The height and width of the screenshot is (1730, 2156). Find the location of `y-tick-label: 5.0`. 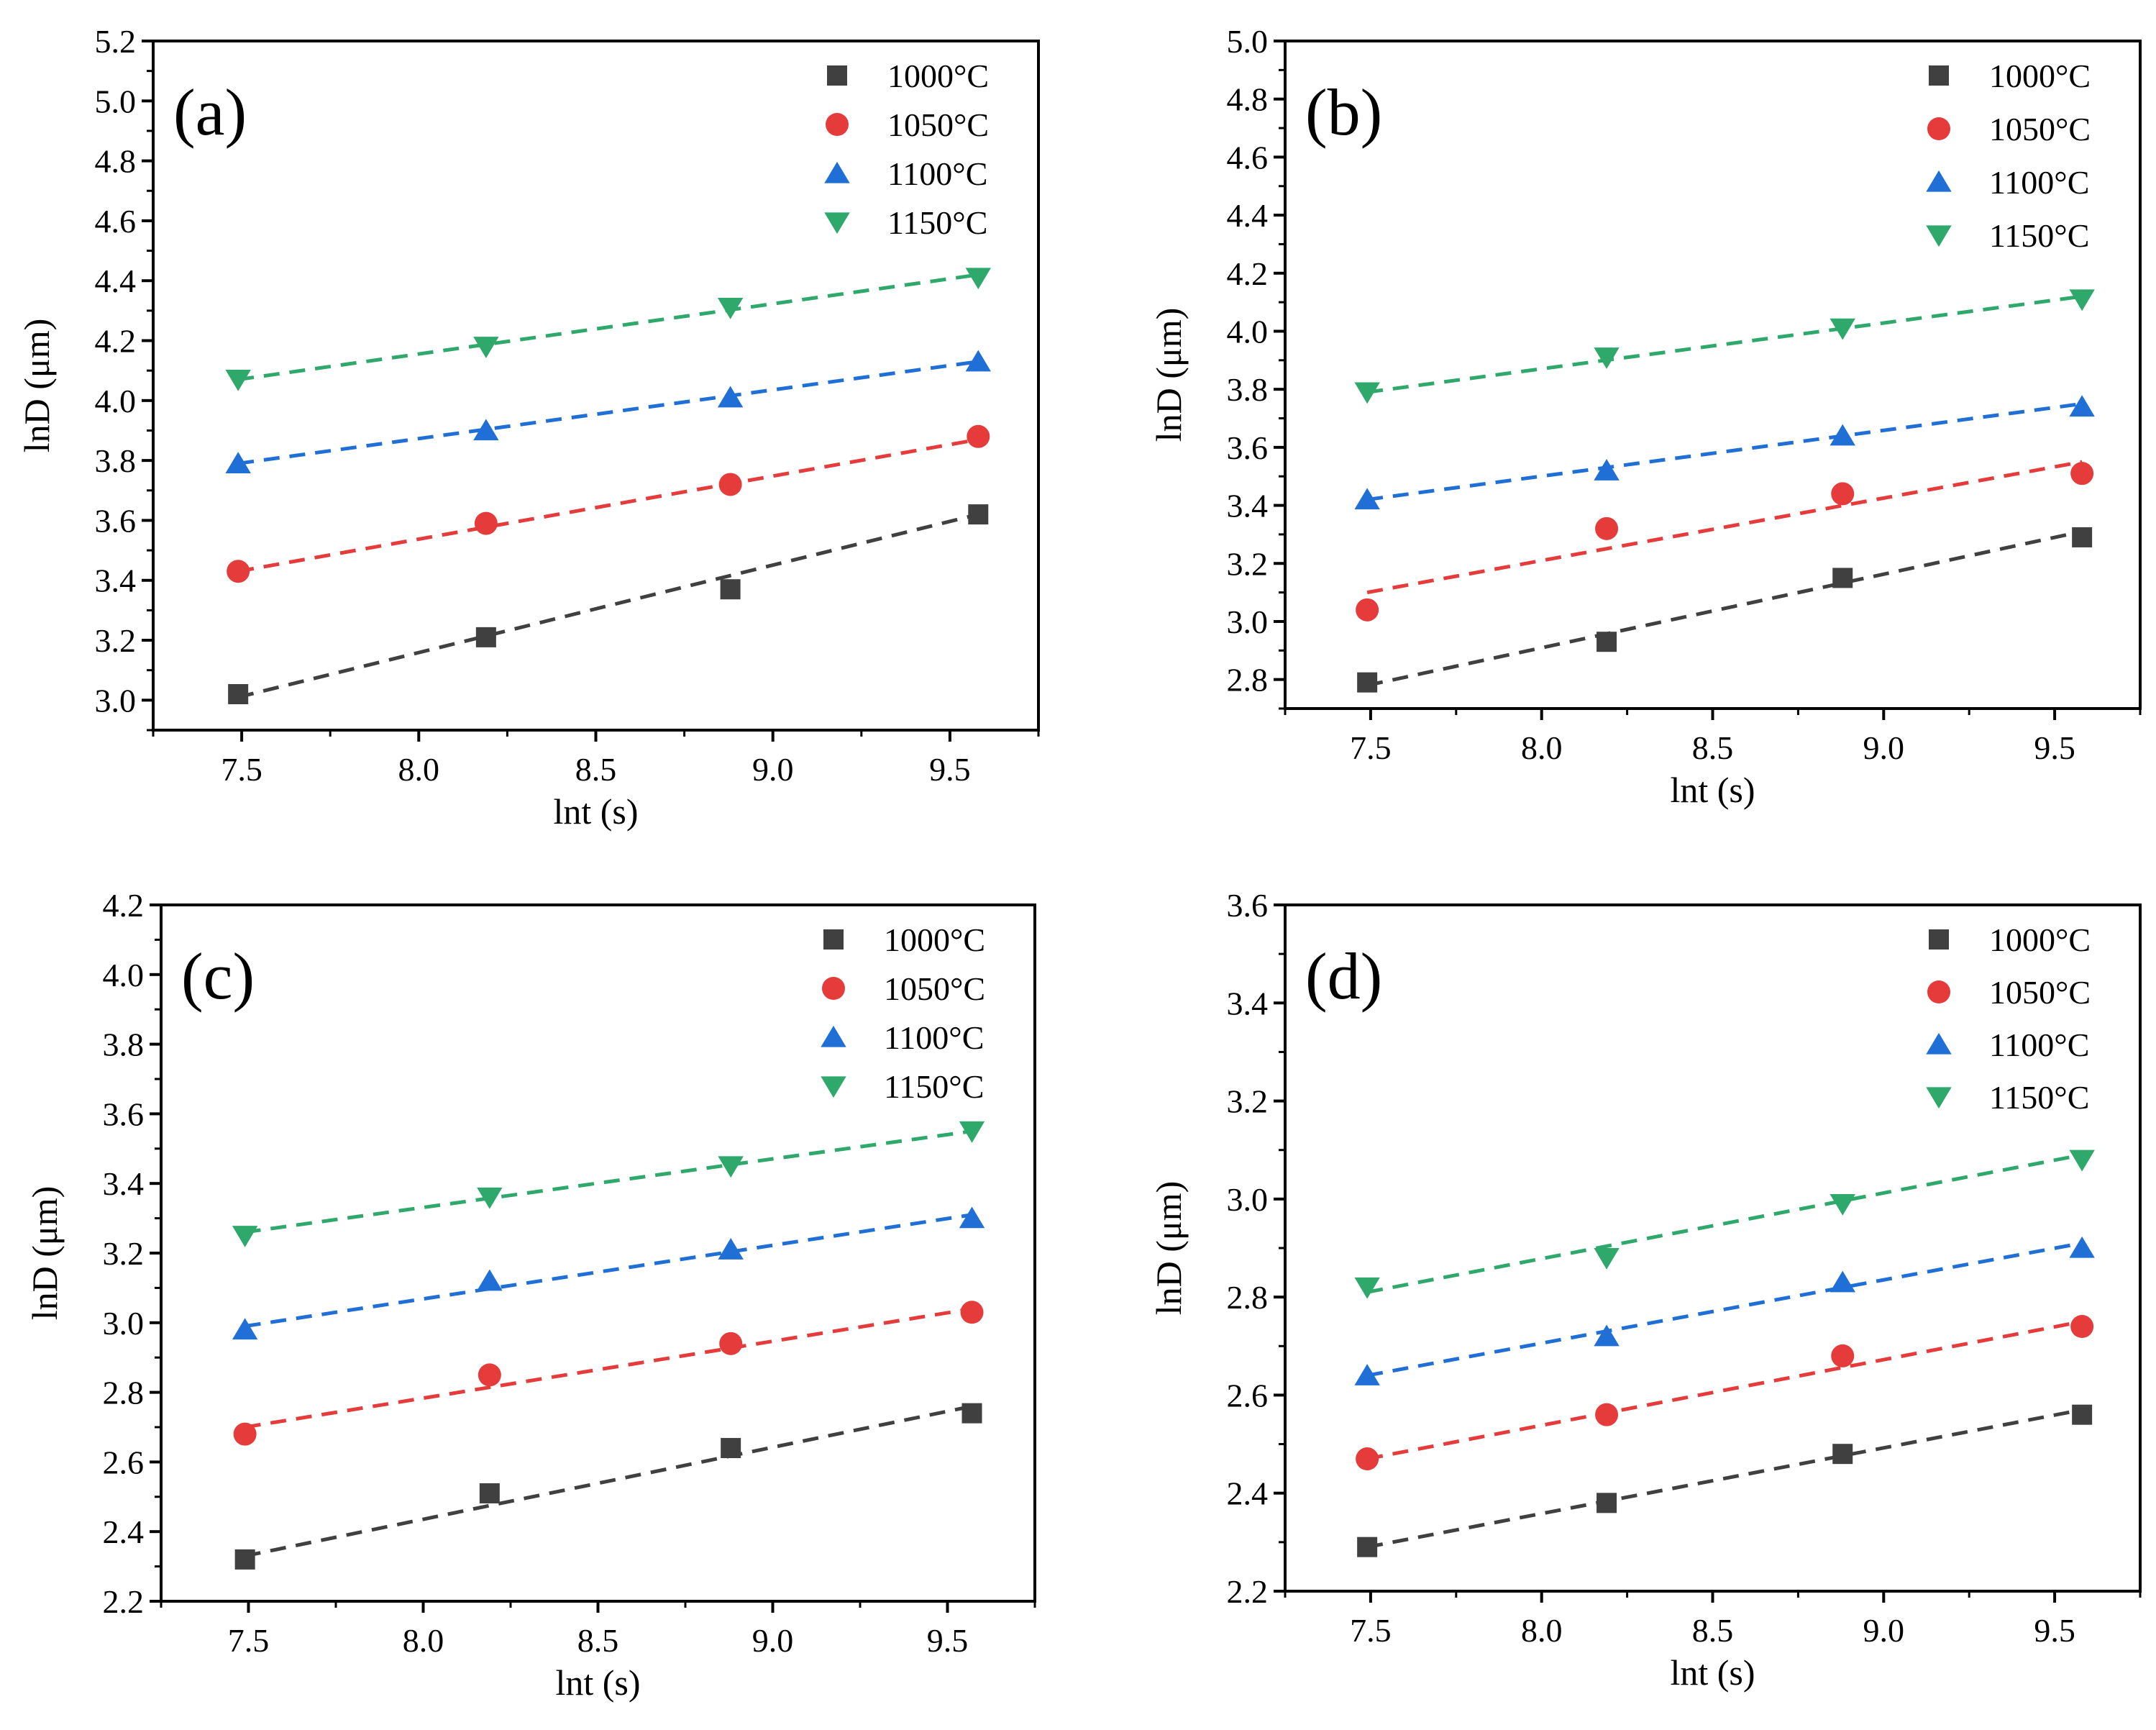

y-tick-label: 5.0 is located at coordinates (1248, 42).